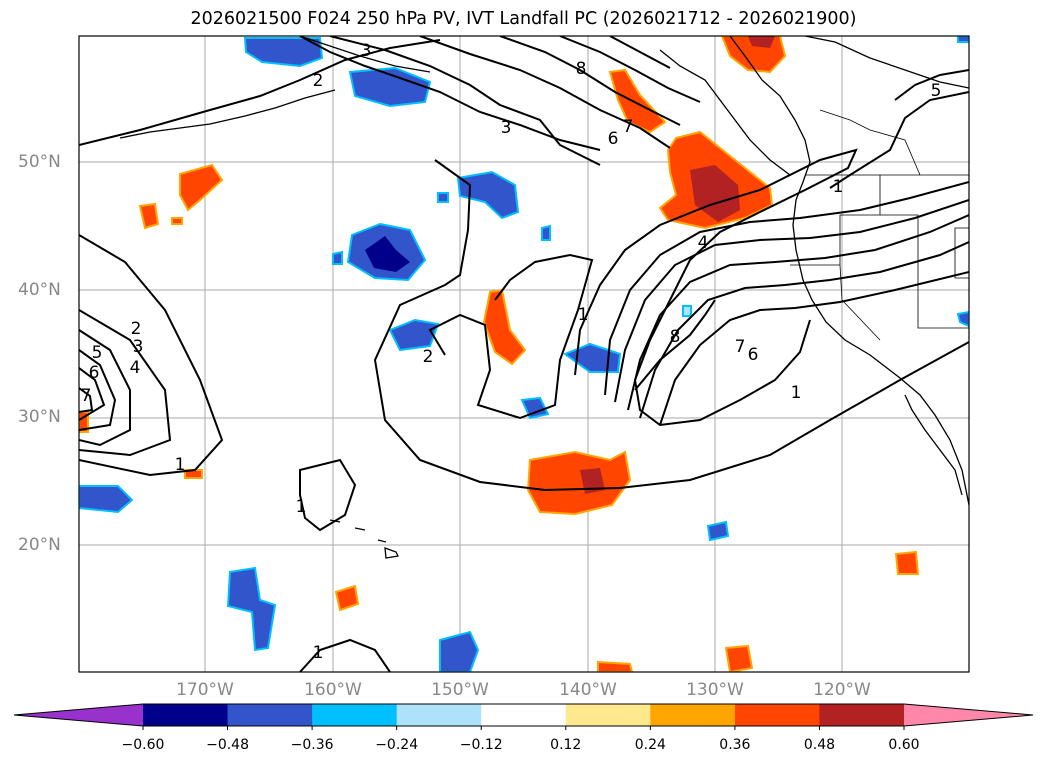 The image size is (1047, 765). I want to click on lat-label: 20°N, so click(39, 545).